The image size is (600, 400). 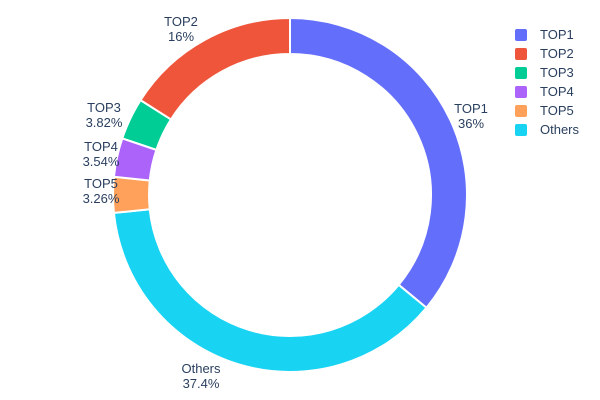 I want to click on slice-label-top2: TOP2 16%, so click(x=181, y=29).